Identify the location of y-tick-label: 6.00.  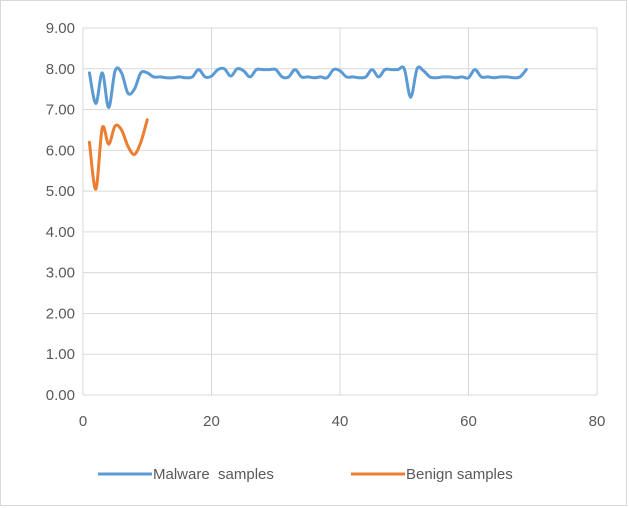
(60, 150).